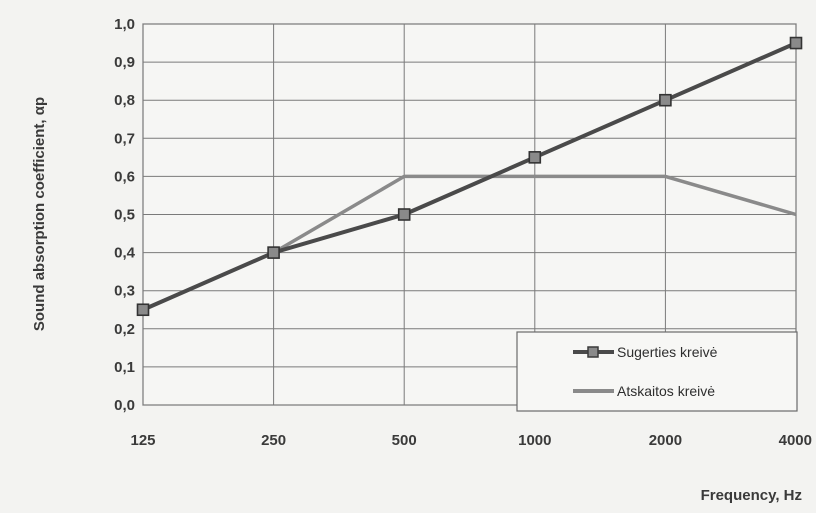  I want to click on x-axis-title: Frequency, Hz, so click(751, 495).